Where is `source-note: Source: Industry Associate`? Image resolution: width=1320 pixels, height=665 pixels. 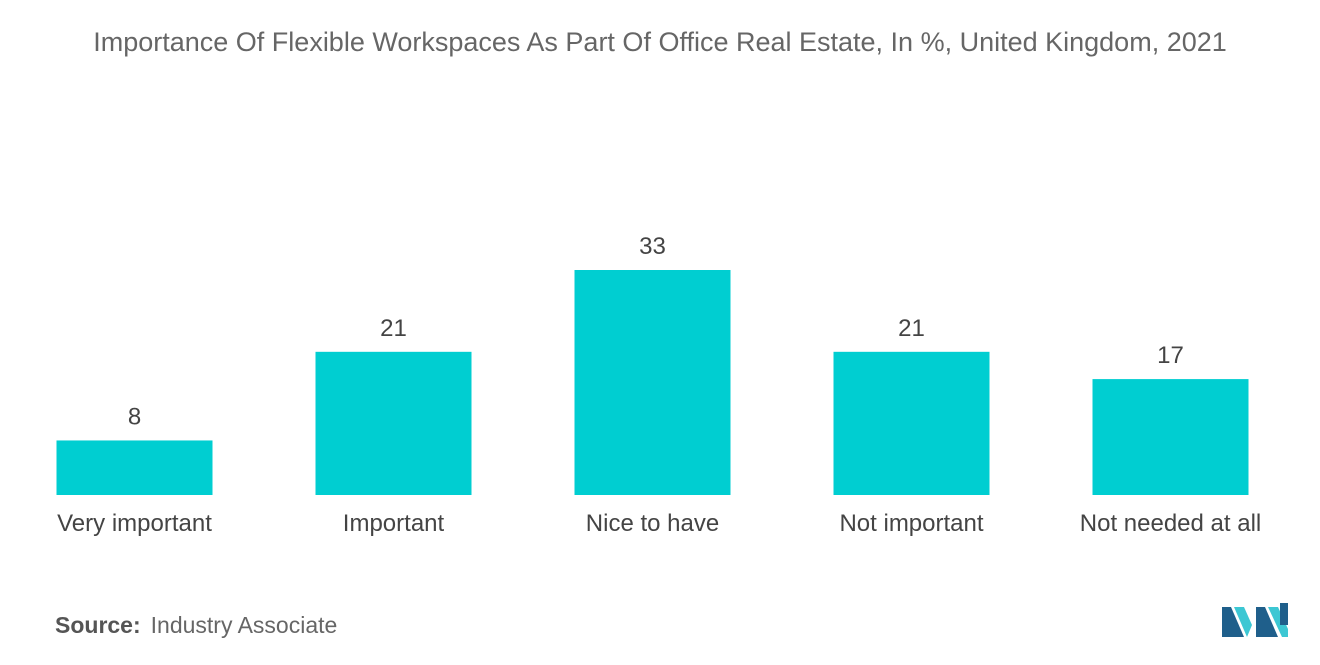
source-note: Source: Industry Associate is located at coordinates (196, 625).